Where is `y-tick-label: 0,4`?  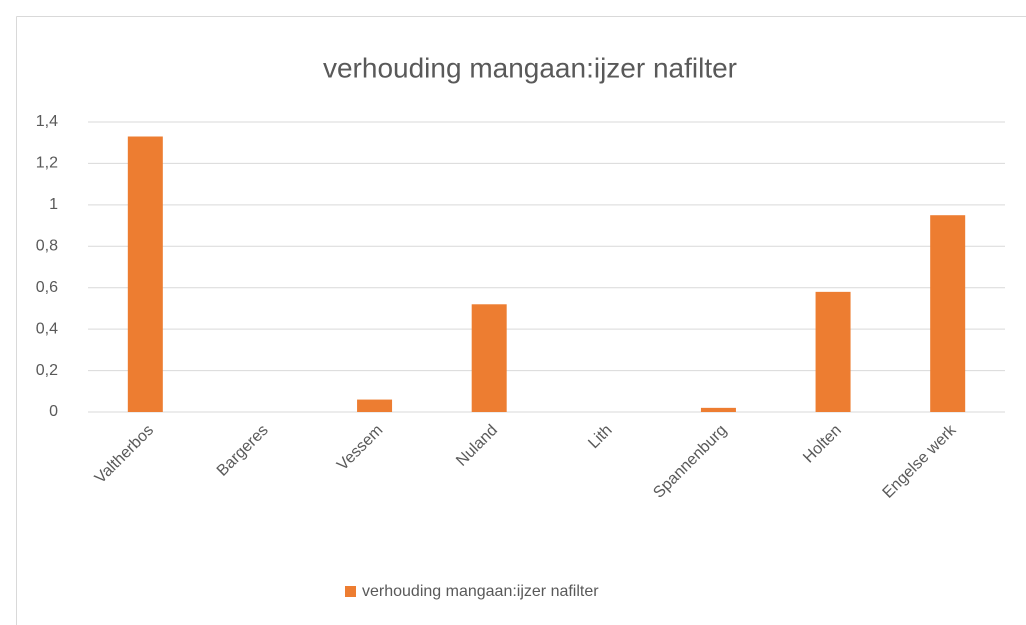 y-tick-label: 0,4 is located at coordinates (47, 328).